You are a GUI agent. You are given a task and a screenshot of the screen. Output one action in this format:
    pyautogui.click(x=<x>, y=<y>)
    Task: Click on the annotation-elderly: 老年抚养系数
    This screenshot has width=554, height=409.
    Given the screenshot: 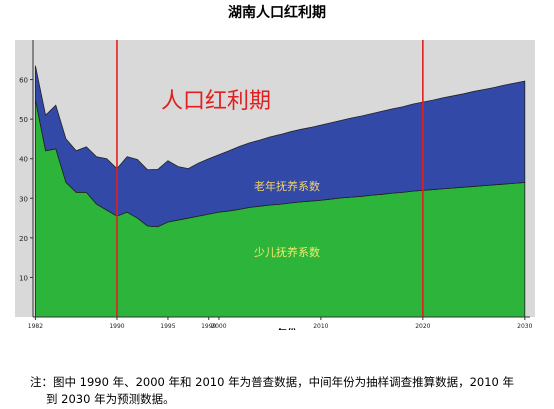 What is the action you would take?
    pyautogui.click(x=287, y=186)
    